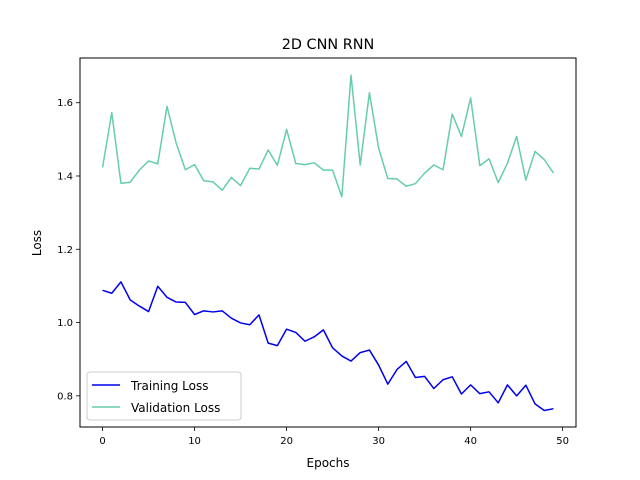 This screenshot has width=640, height=480. What do you see at coordinates (334, 437) in the screenshot?
I see `x-axis: 0 10 20 30 40 50` at bounding box center [334, 437].